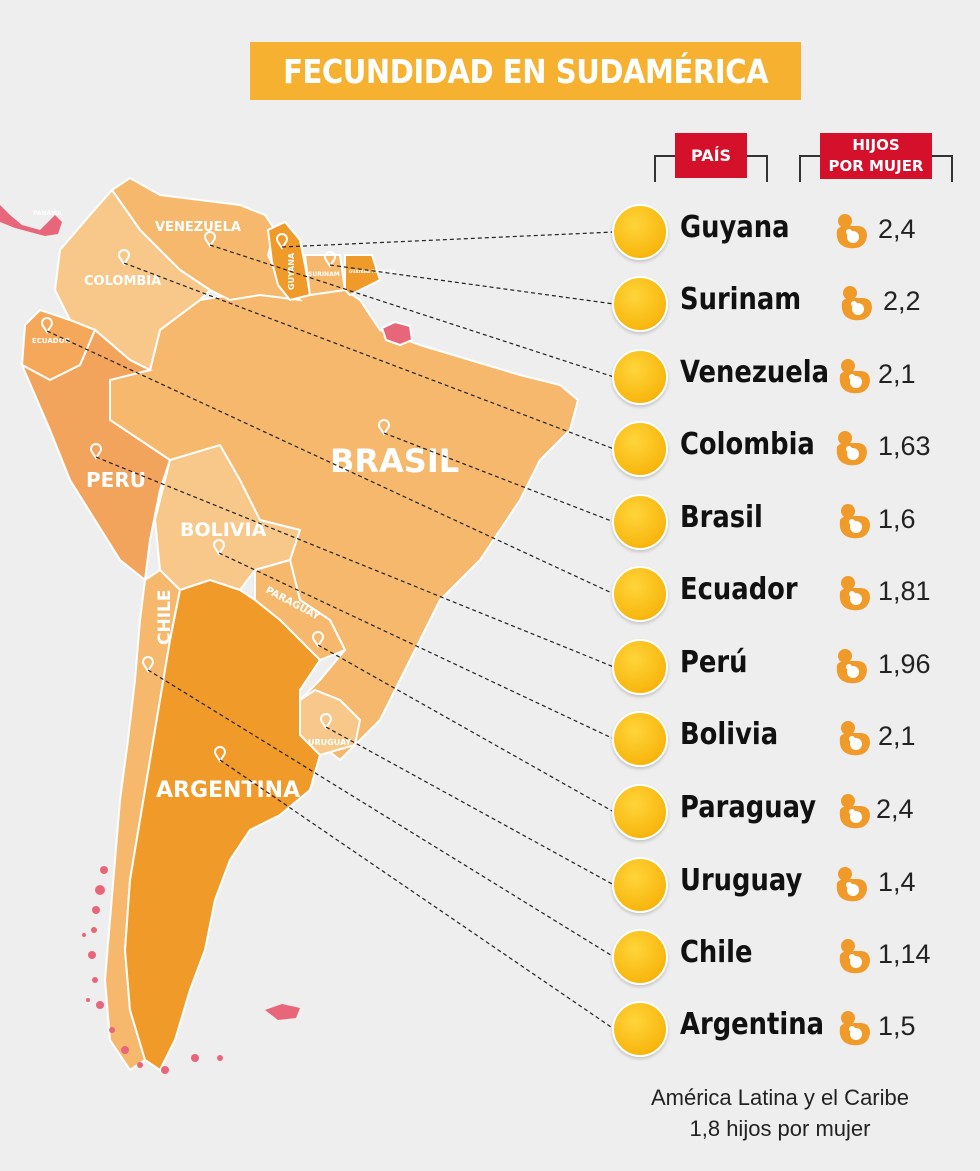 The height and width of the screenshot is (1171, 980). What do you see at coordinates (223, 530) in the screenshot?
I see `map-label-bolivia: BOLIVIA` at bounding box center [223, 530].